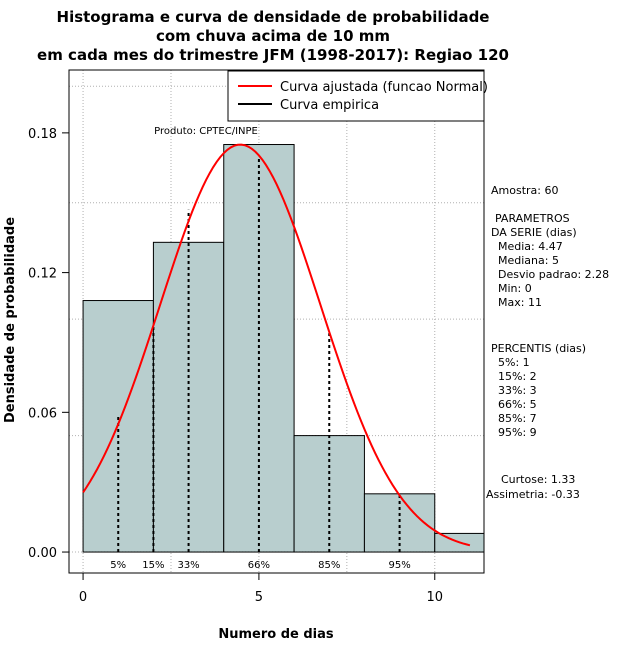  What do you see at coordinates (259, 597) in the screenshot?
I see `x-tick-label: 5` at bounding box center [259, 597].